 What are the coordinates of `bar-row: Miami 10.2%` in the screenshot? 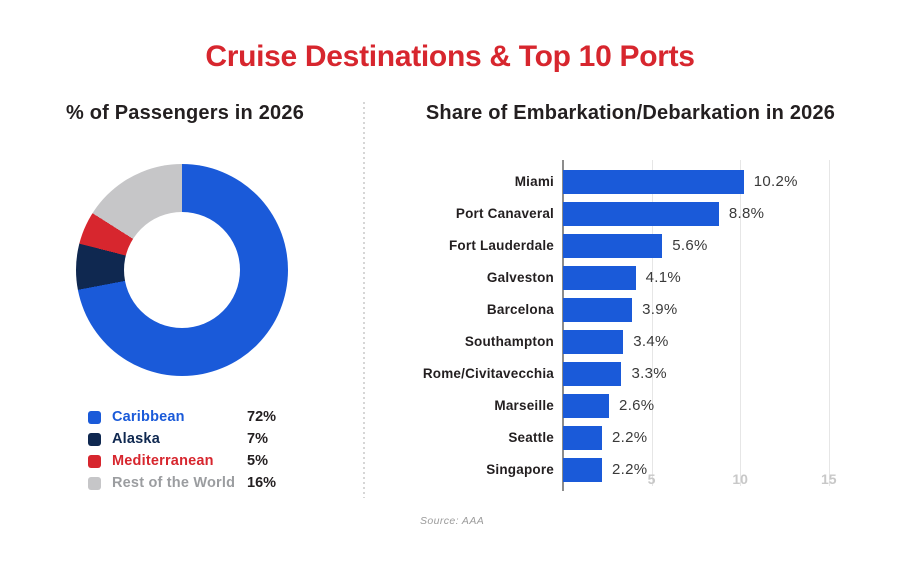 It's located at (638, 182).